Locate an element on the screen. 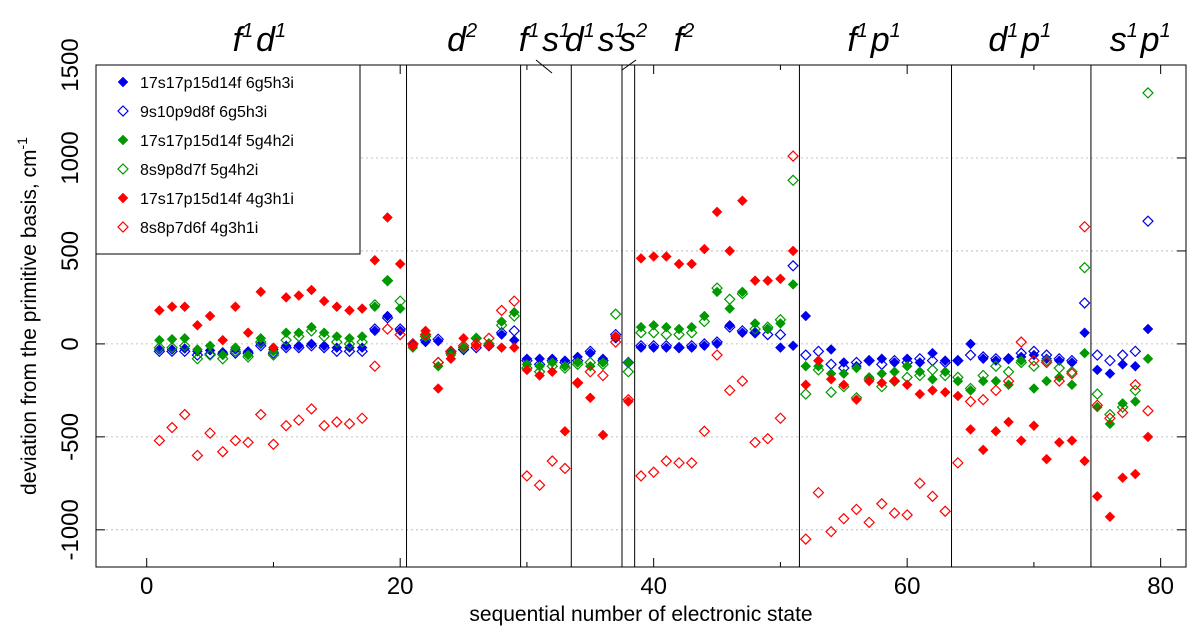 This screenshot has height=627, width=1193. y-axis-title-group: deviation from the primitive basis, cm-1 is located at coordinates (27, 316).